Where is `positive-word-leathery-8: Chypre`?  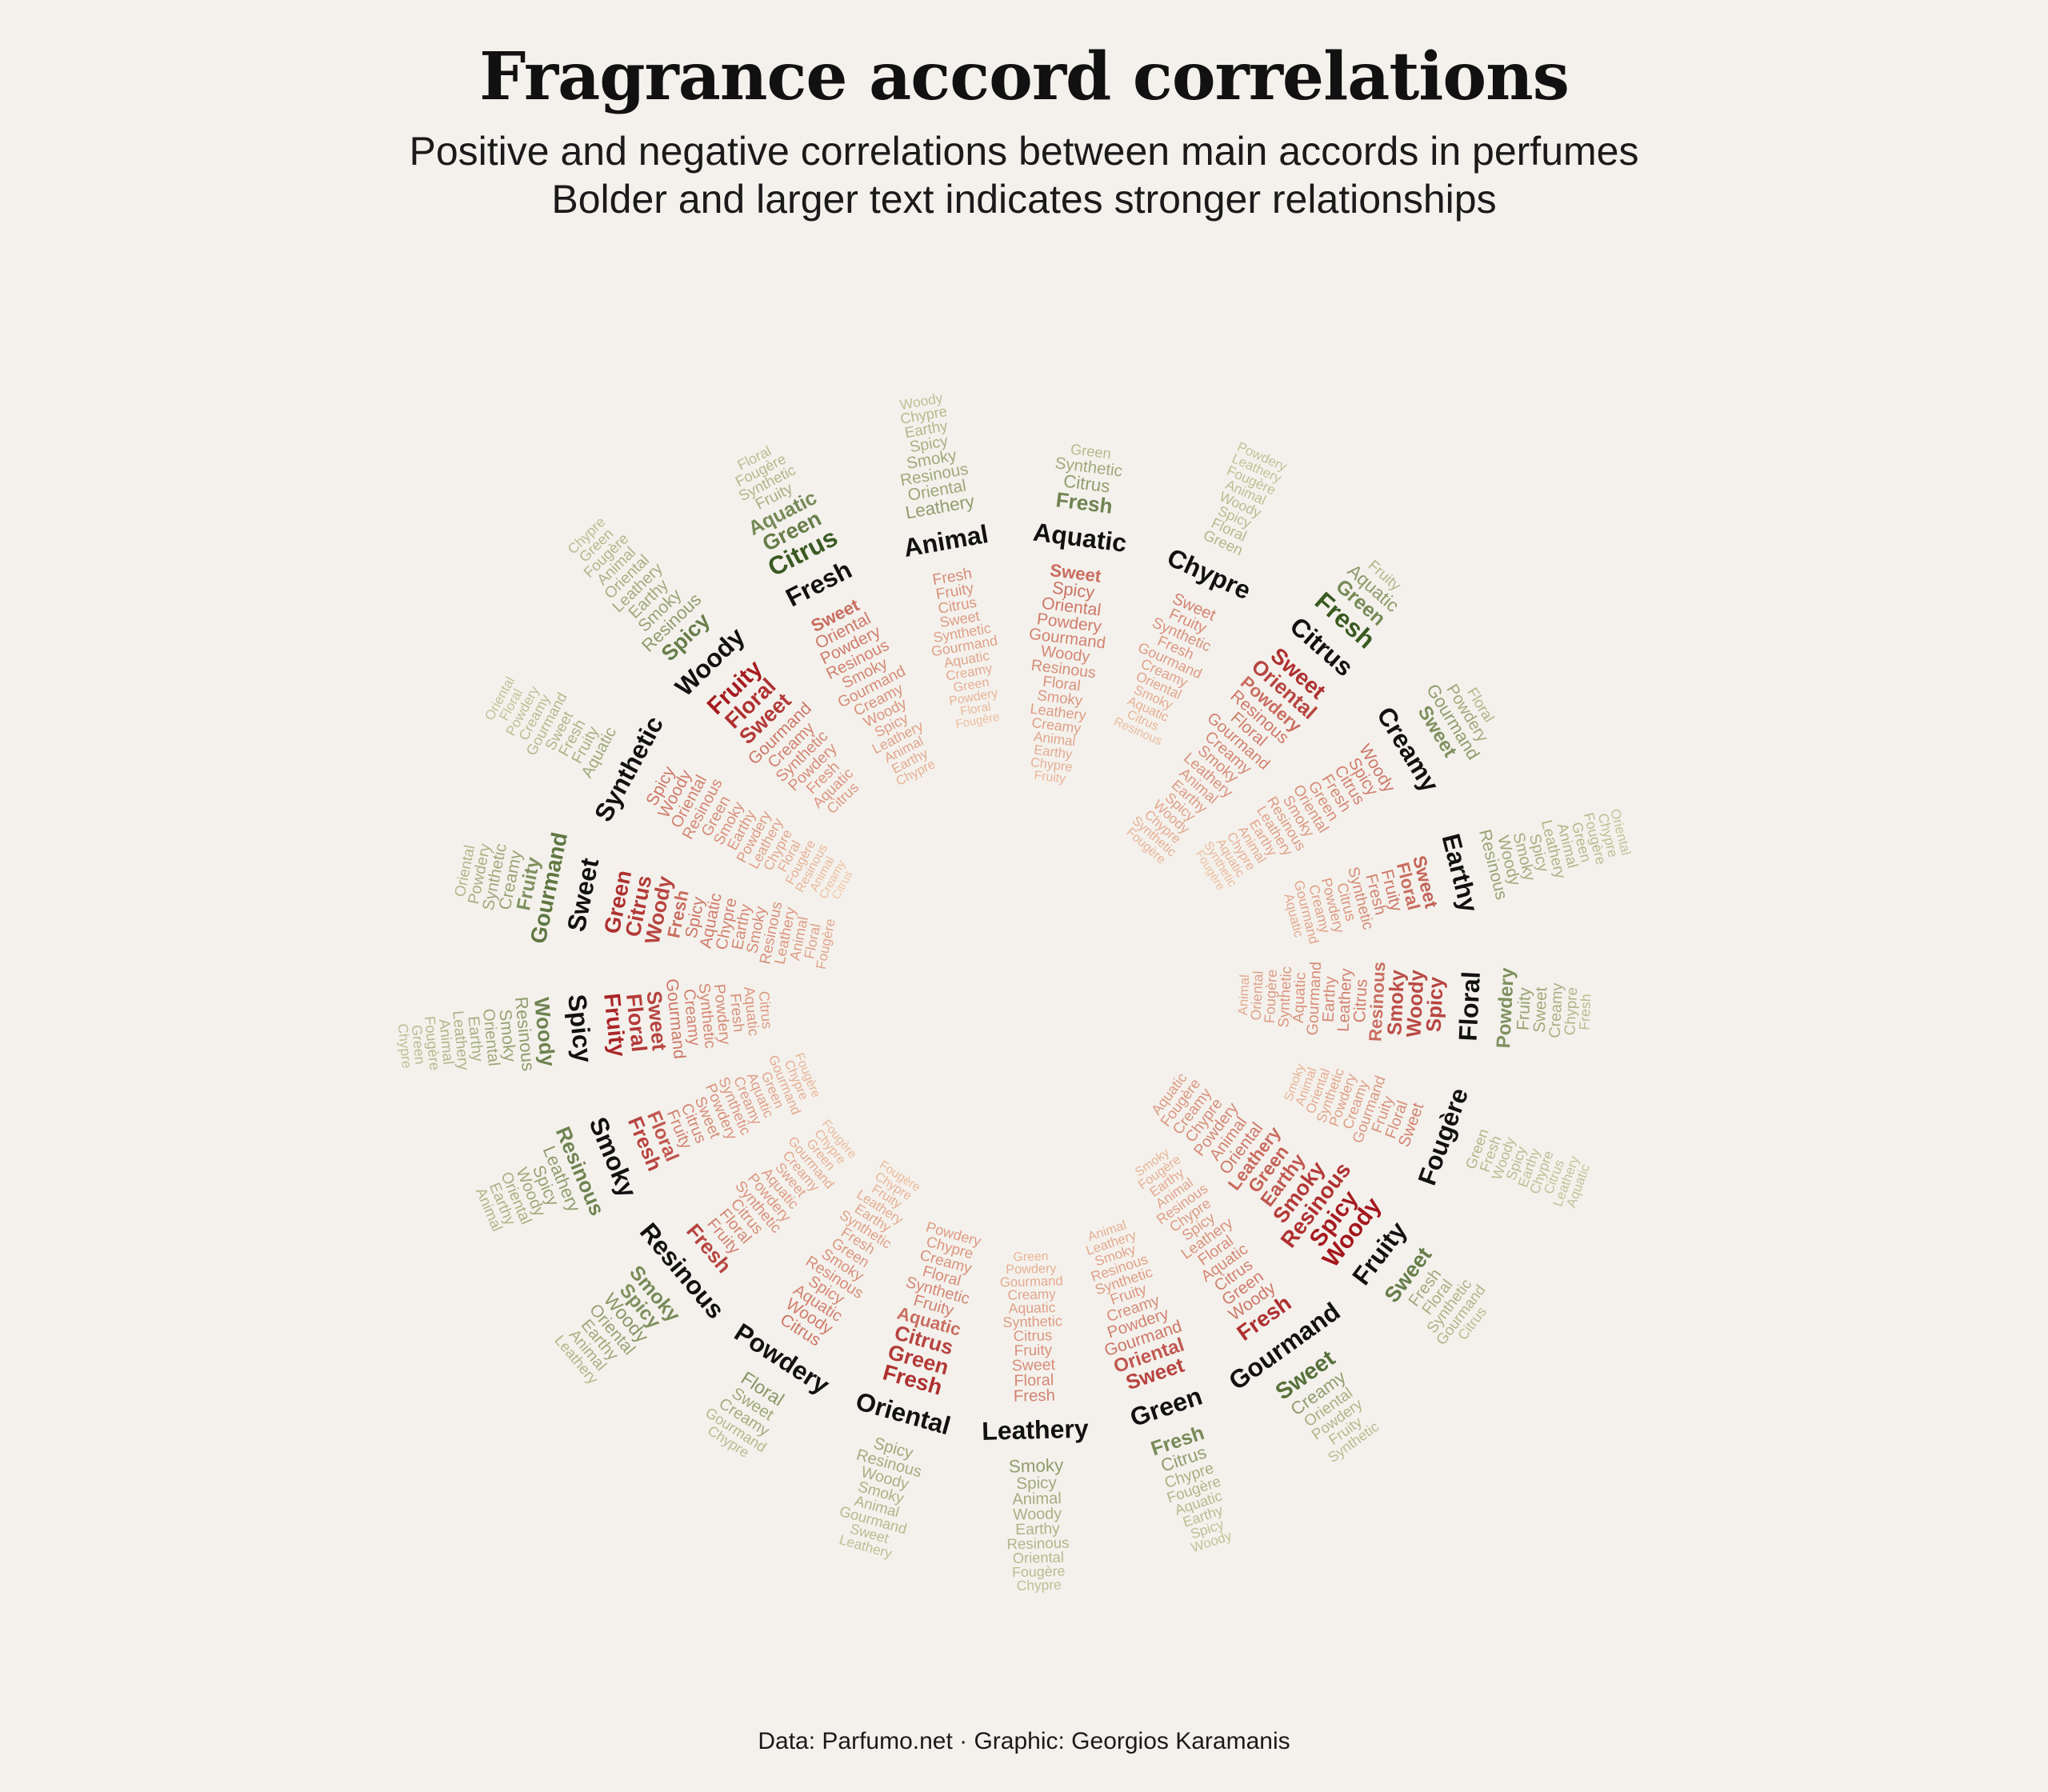
positive-word-leathery-8: Chypre is located at coordinates (1039, 1585).